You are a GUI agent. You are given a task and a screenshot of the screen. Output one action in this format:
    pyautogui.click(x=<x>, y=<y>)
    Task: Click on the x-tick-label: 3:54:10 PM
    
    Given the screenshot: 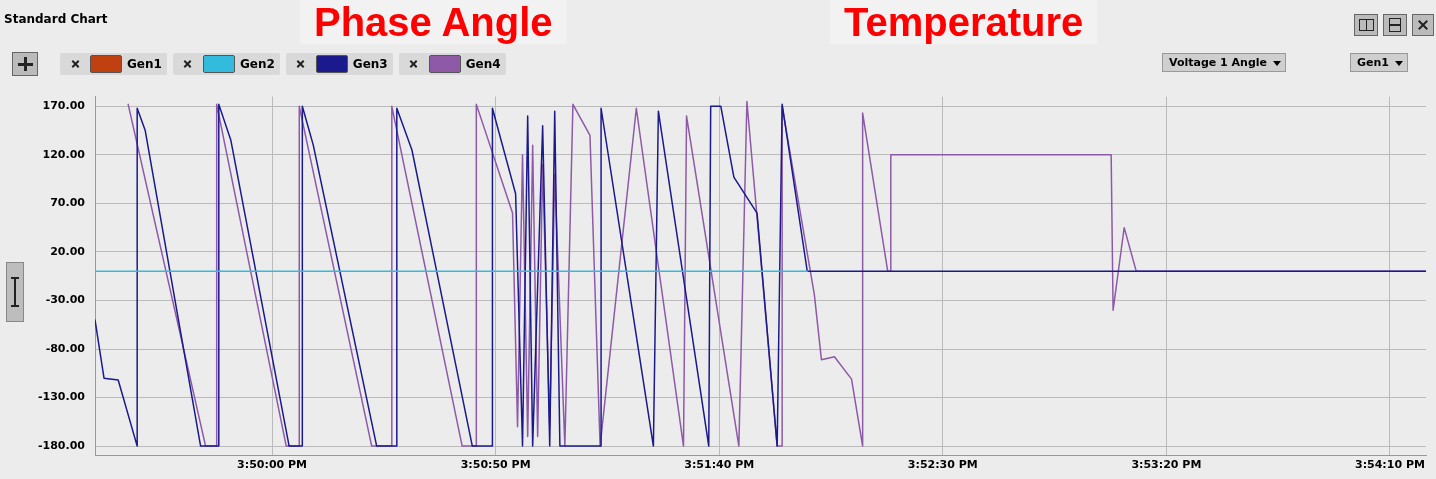 What is the action you would take?
    pyautogui.click(x=1389, y=465)
    